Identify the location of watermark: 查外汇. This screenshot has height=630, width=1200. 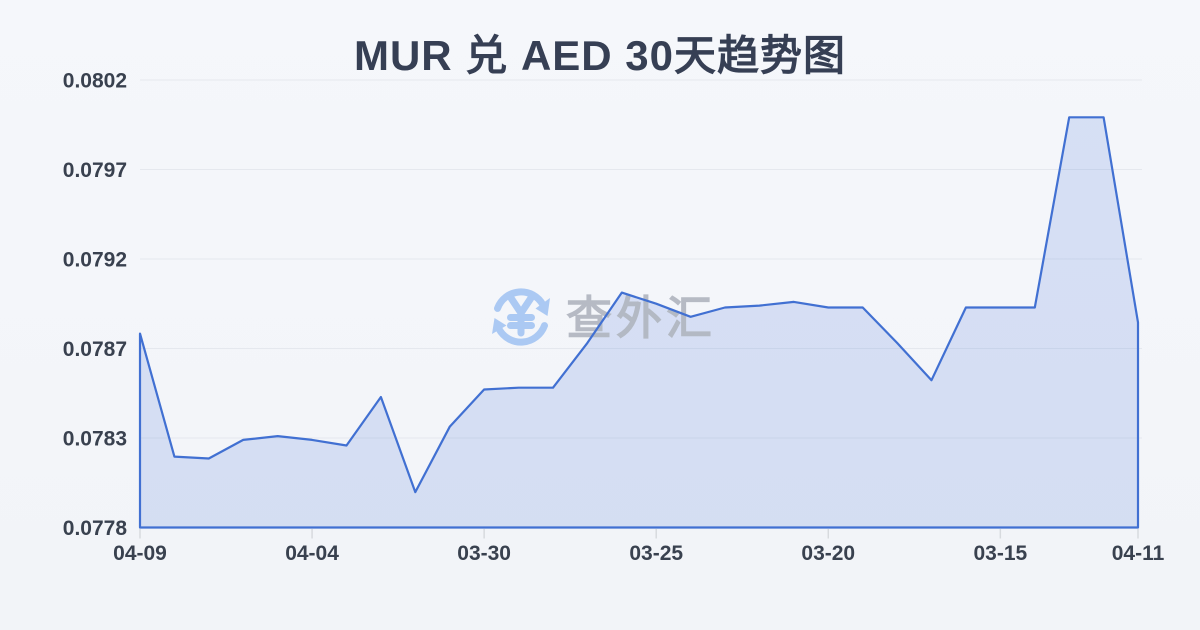
(604, 317).